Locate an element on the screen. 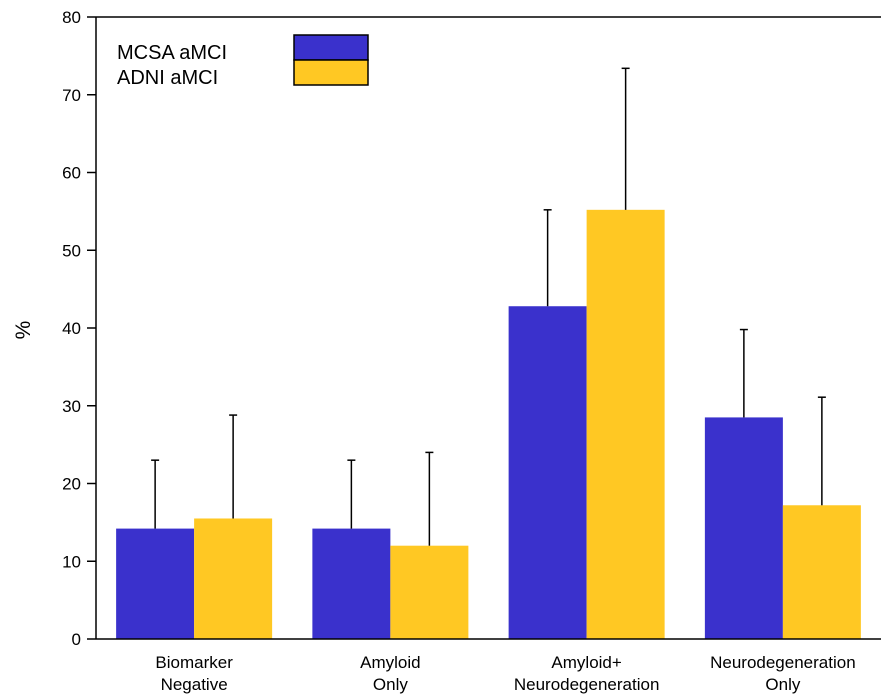 The height and width of the screenshot is (698, 884). y-tick-label: 10 is located at coordinates (71, 561).